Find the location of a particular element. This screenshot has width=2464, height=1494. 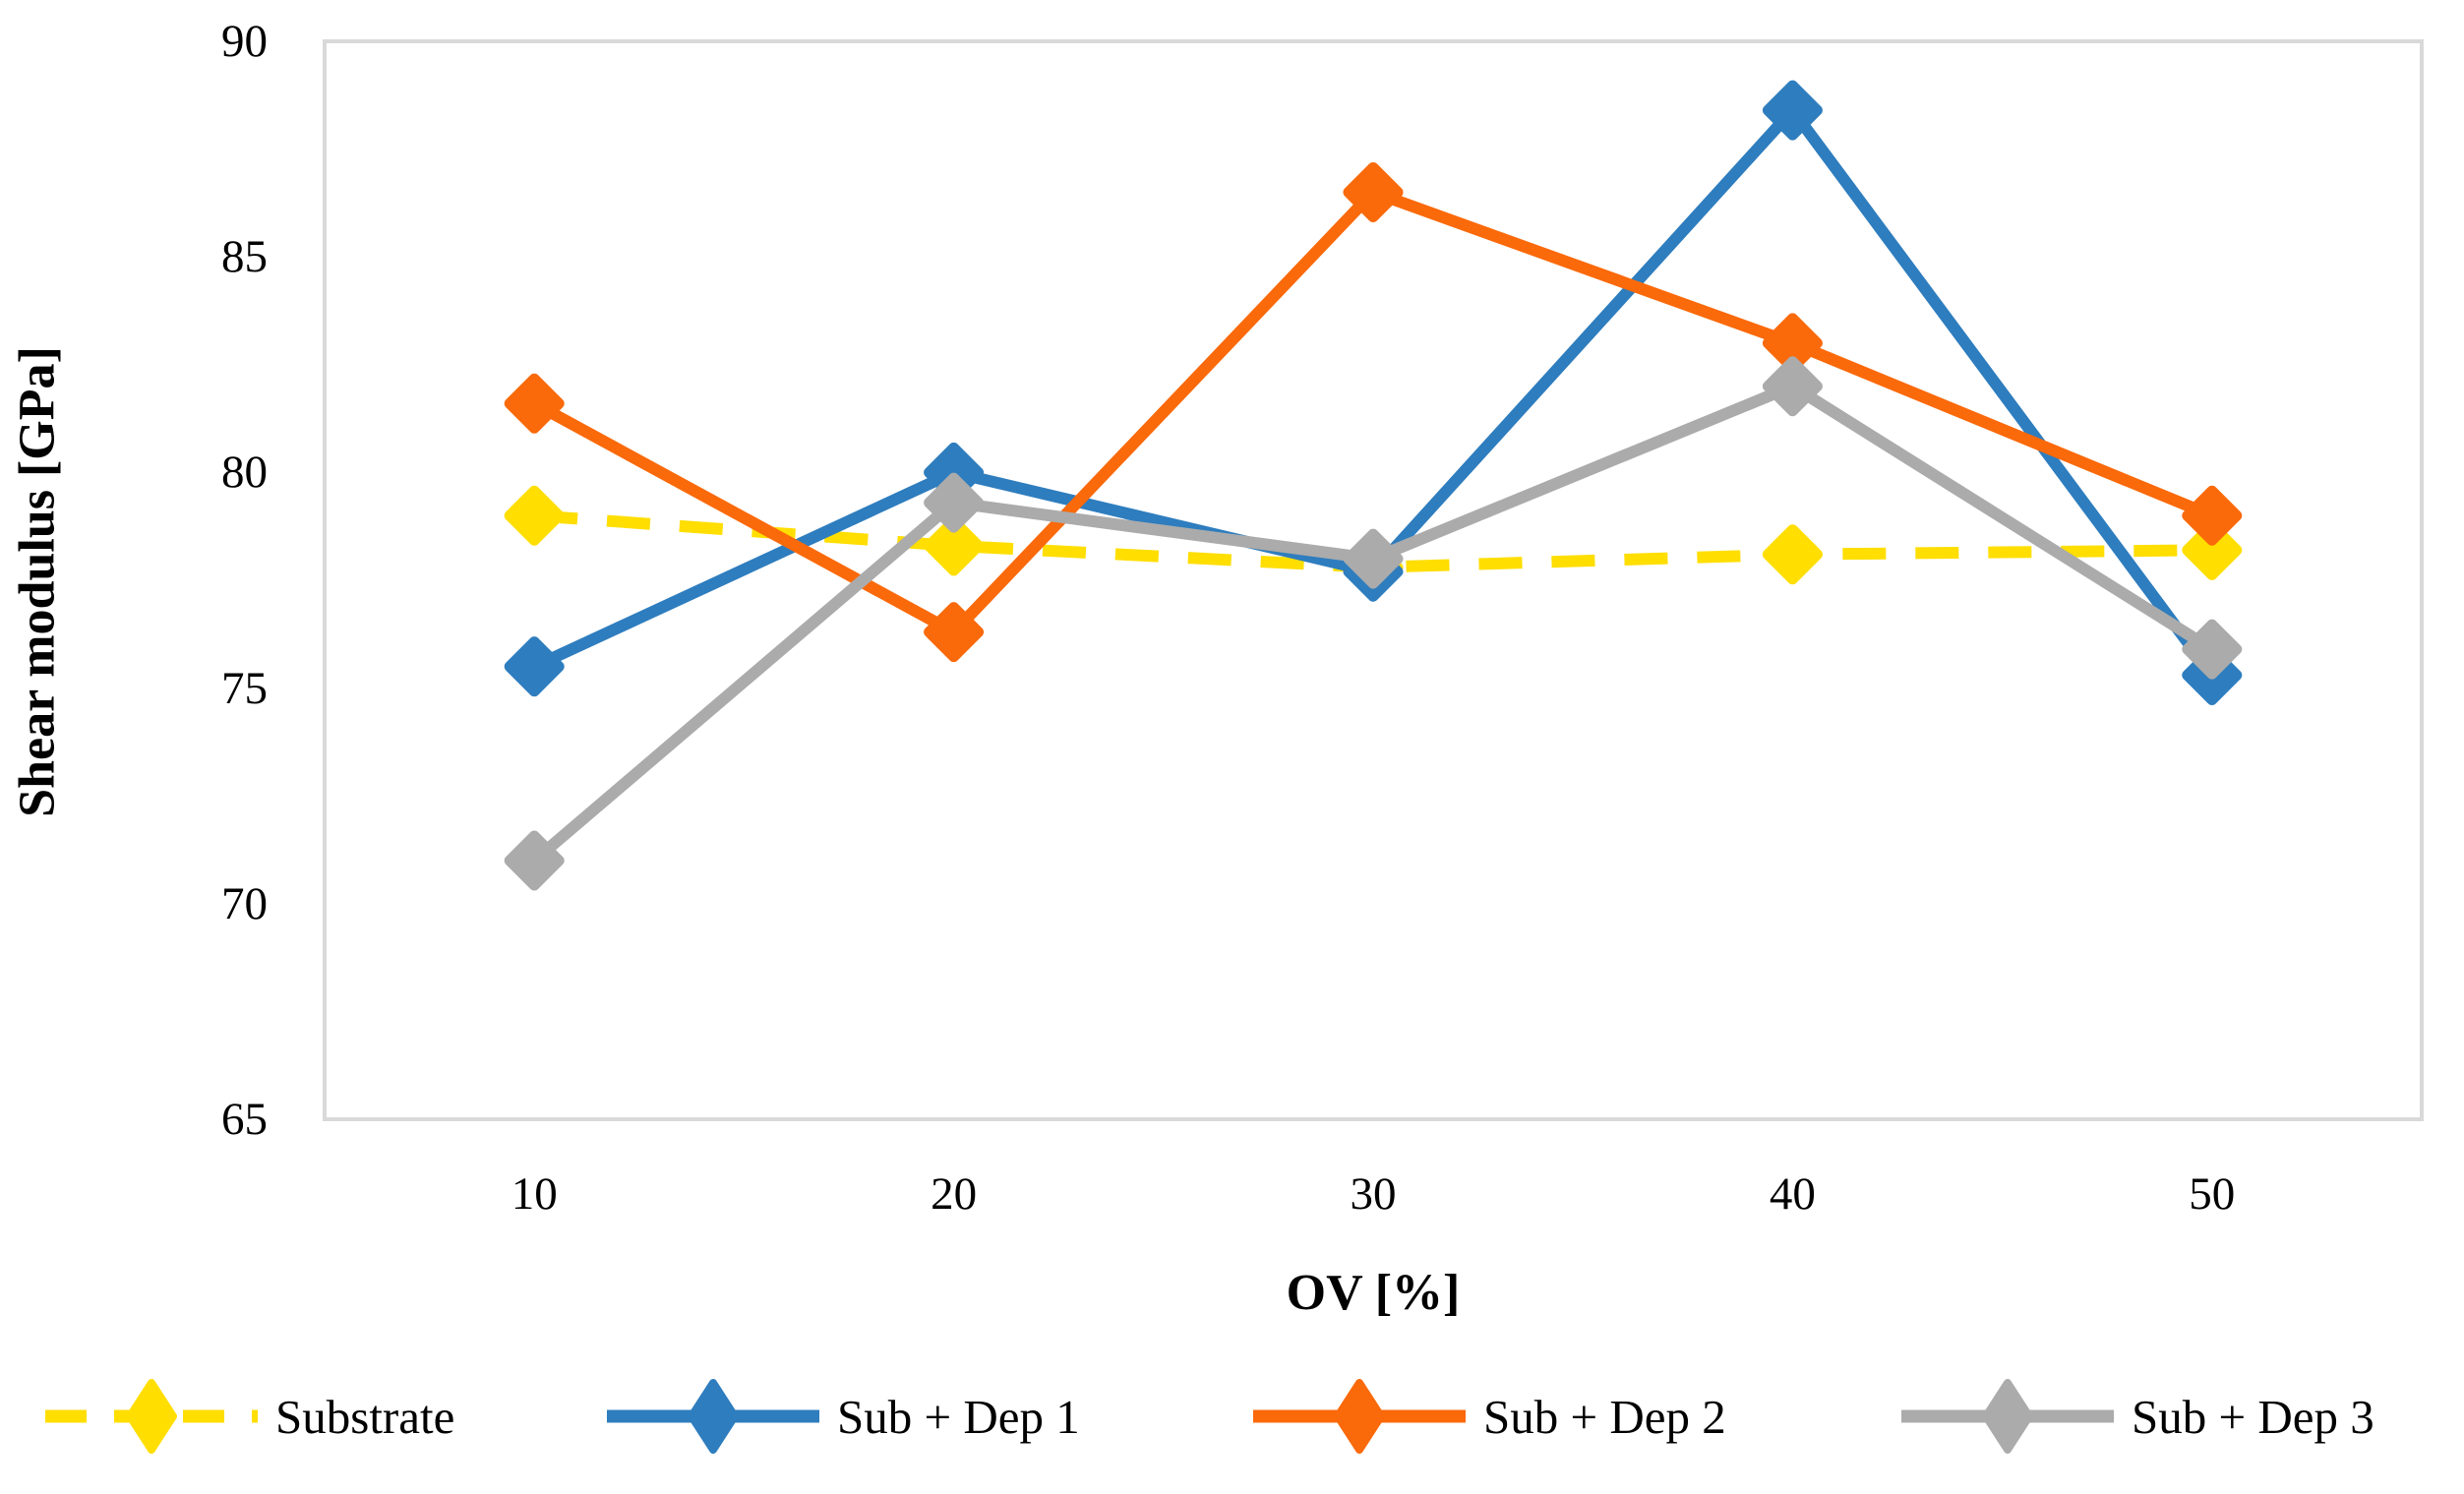

legend-label: Sub + Dep 1 is located at coordinates (959, 1416).